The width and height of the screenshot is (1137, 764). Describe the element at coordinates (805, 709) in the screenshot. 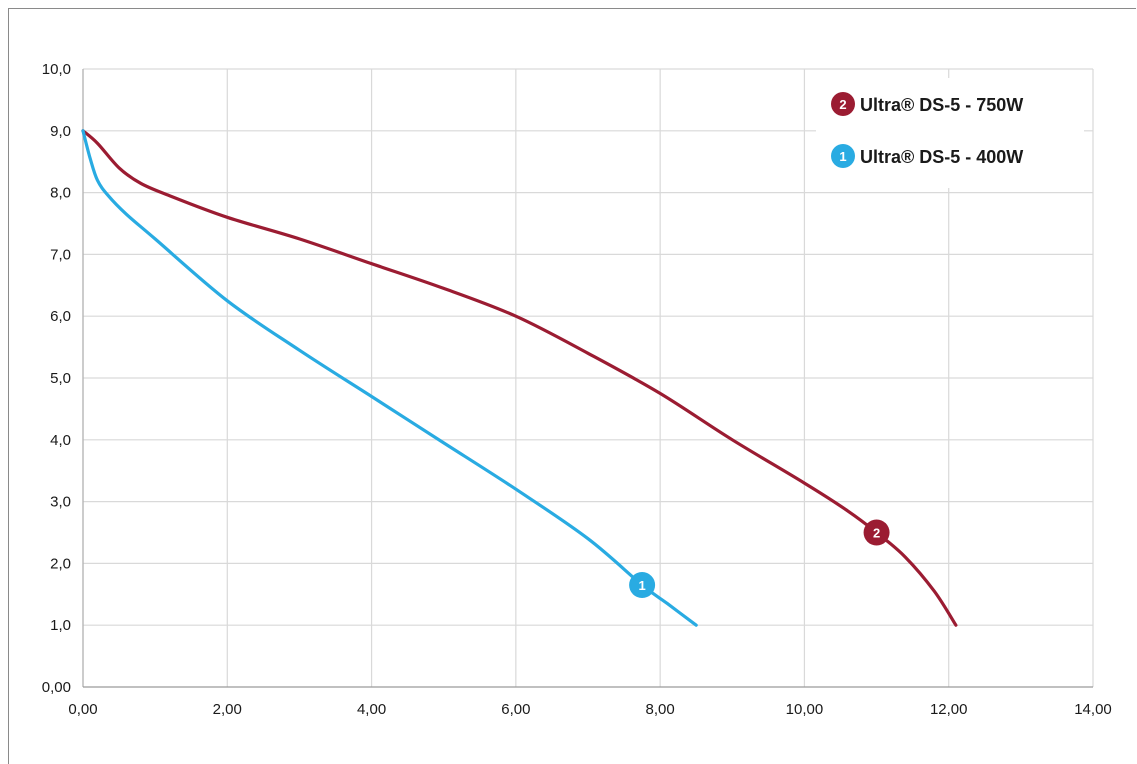

I see `x-tick-label: 10,00` at that location.